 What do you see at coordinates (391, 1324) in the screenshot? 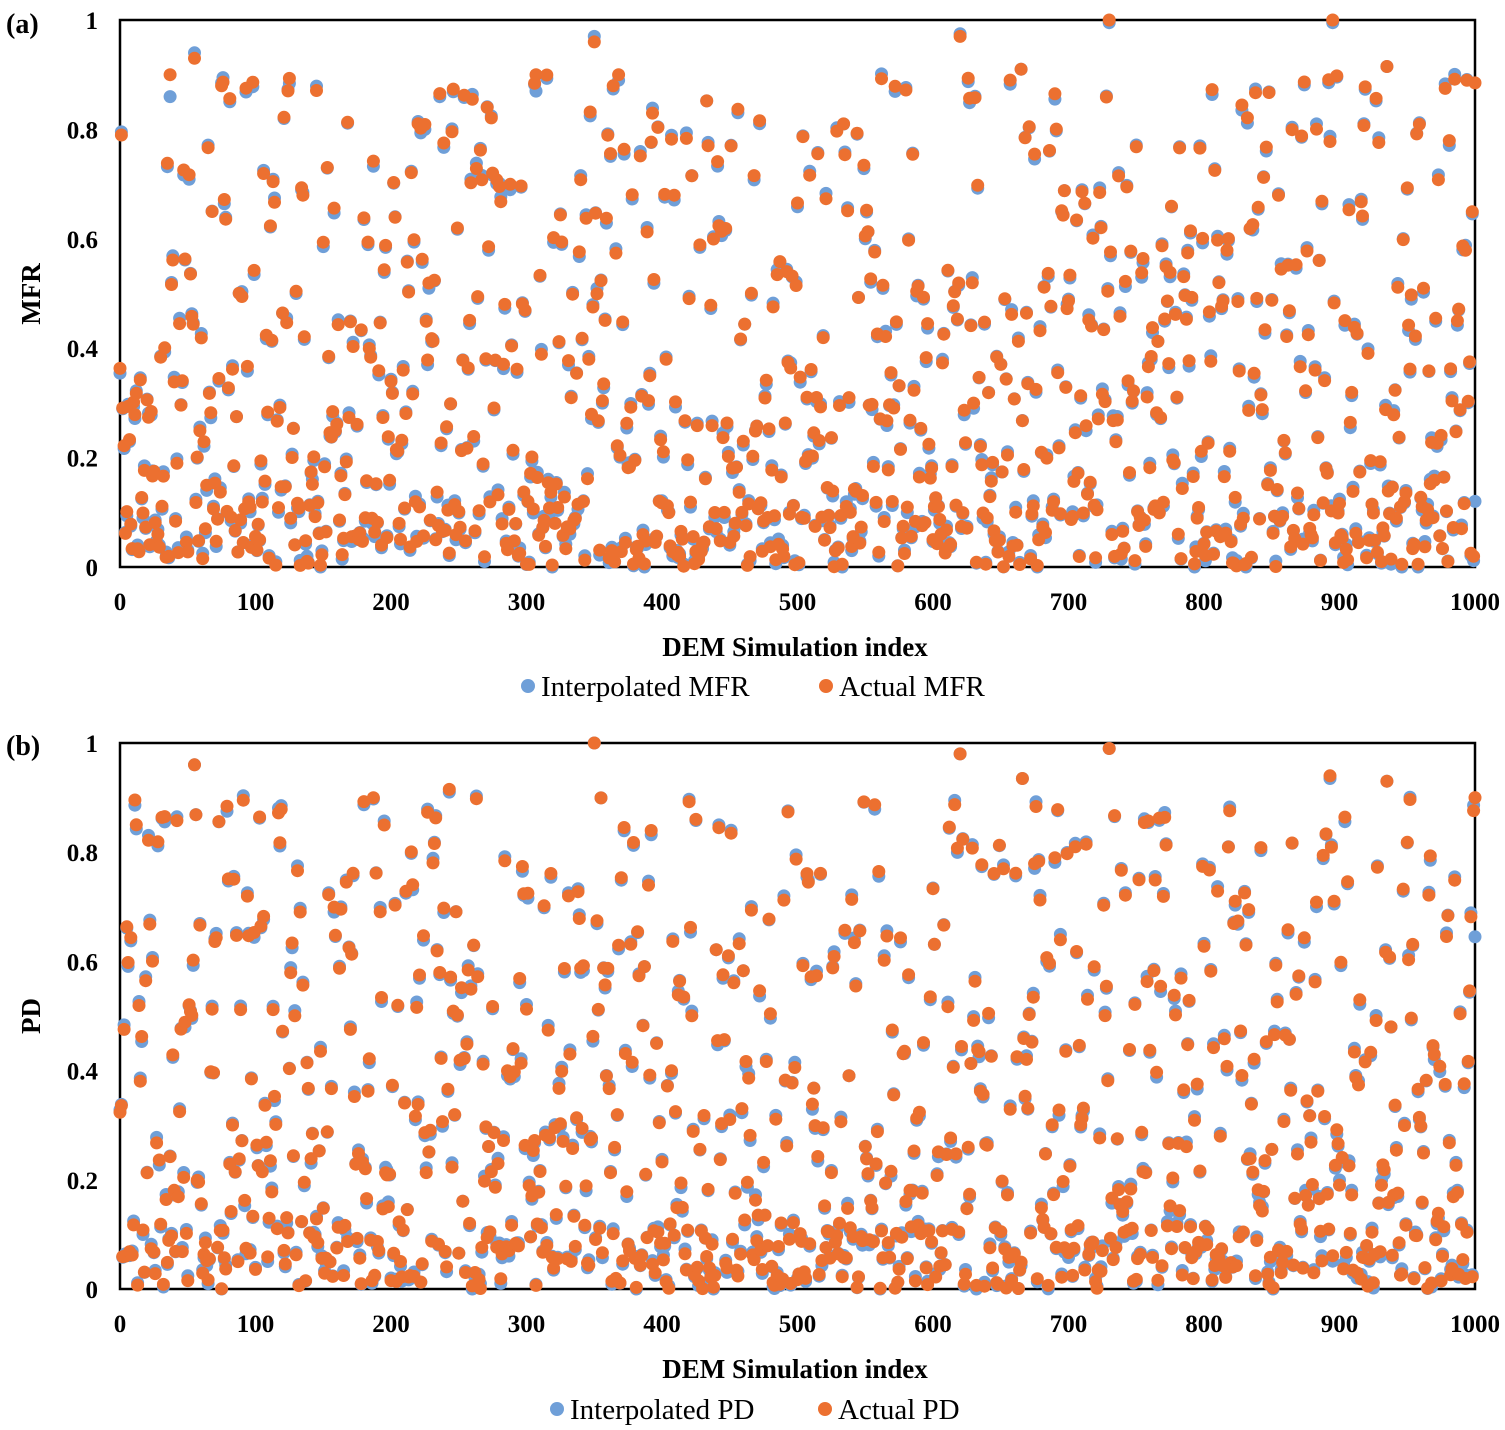
I see `x-tick-label: 200` at bounding box center [391, 1324].